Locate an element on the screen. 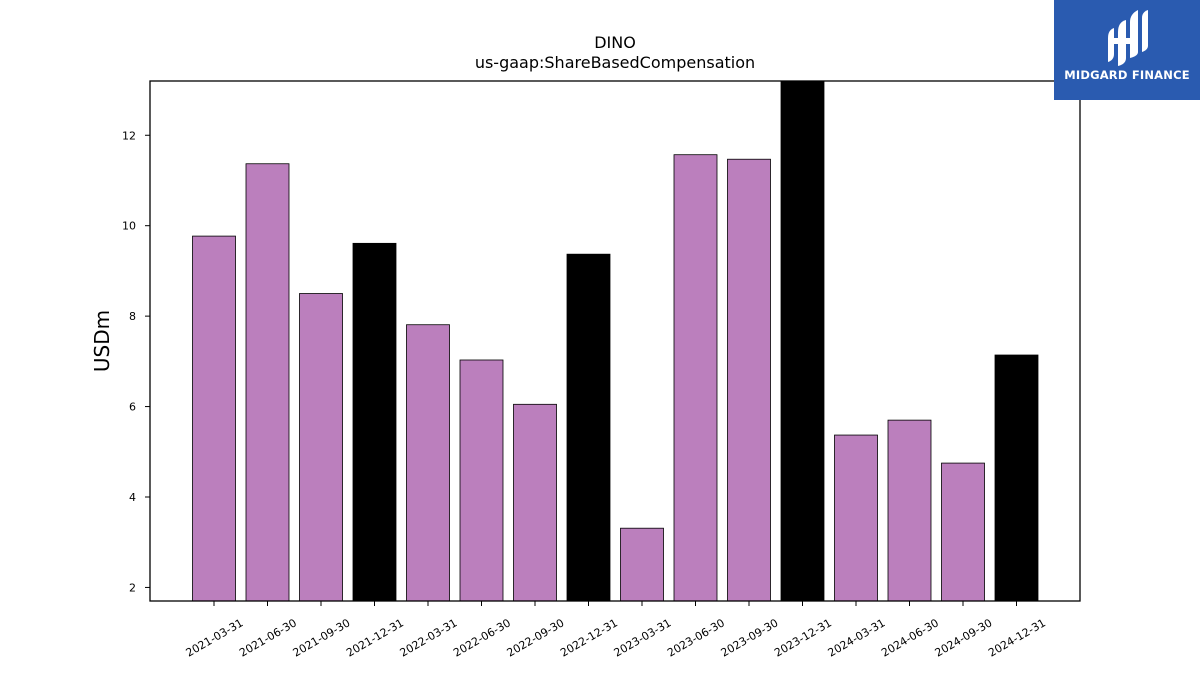 This screenshot has height=675, width=1200. x-tick-label: 2023-03-31 is located at coordinates (643, 637).